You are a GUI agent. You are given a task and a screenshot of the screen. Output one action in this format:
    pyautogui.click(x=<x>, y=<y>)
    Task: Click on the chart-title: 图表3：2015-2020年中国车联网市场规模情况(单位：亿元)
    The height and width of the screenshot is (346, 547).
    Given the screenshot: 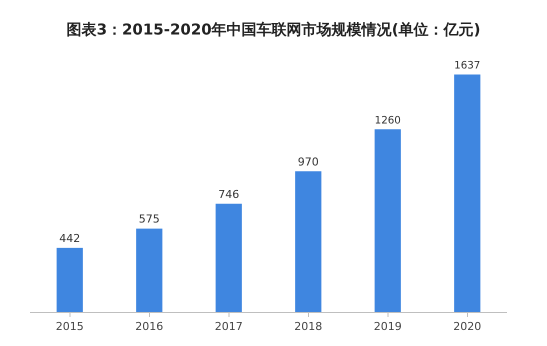 What is the action you would take?
    pyautogui.click(x=273, y=29)
    